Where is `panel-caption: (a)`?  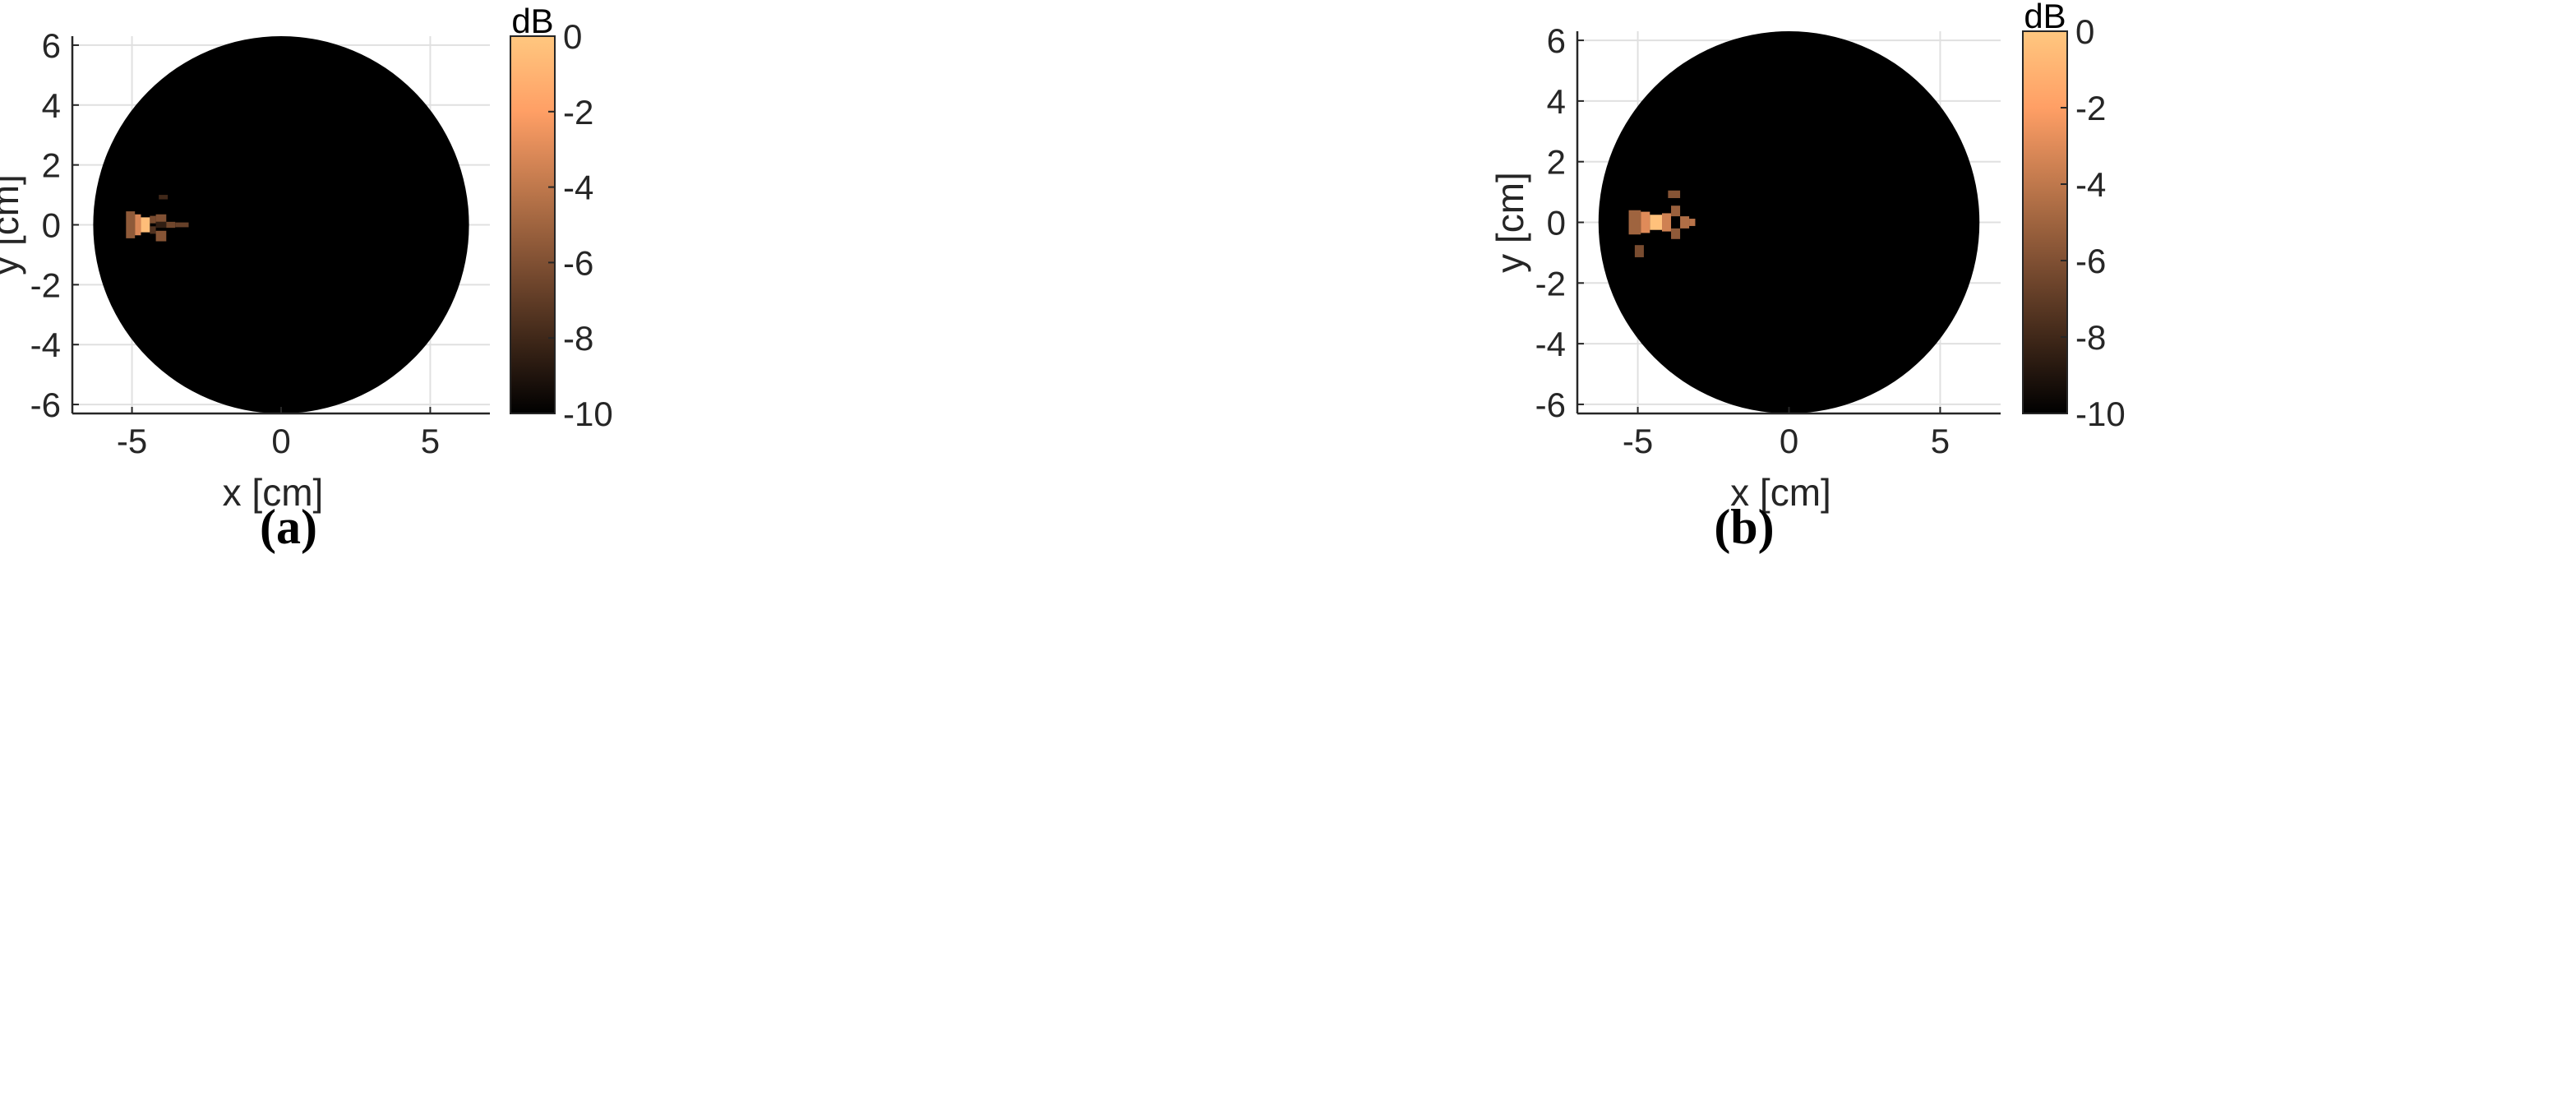 panel-caption: (a) is located at coordinates (288, 527).